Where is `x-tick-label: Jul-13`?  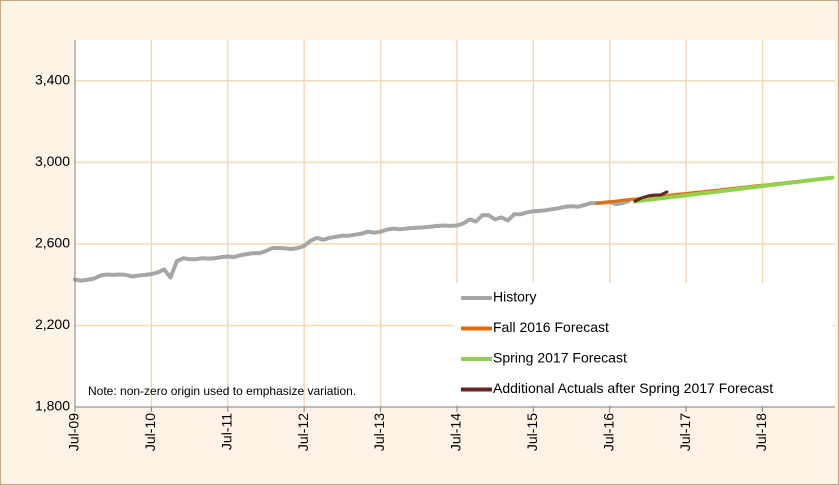 x-tick-label: Jul-13 is located at coordinates (379, 432).